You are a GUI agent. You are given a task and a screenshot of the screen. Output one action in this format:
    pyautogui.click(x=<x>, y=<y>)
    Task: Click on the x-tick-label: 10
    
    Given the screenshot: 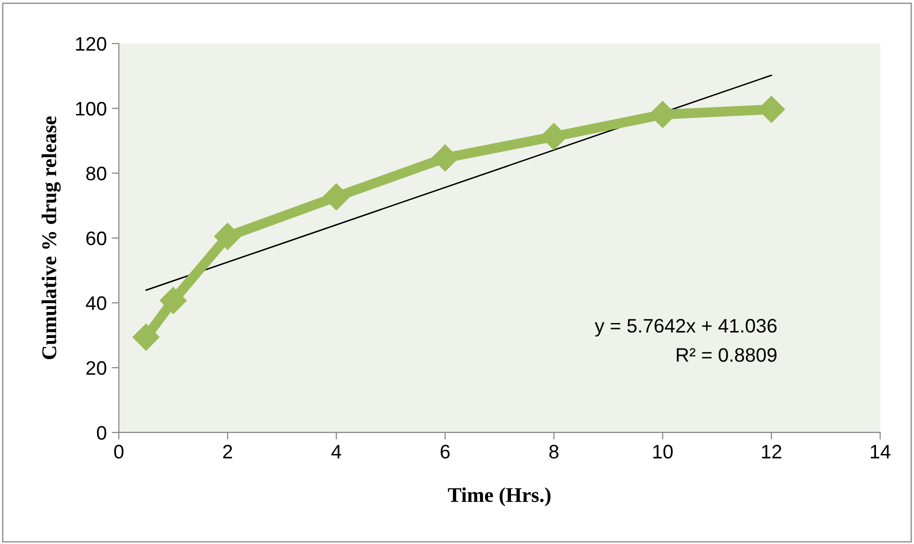 What is the action you would take?
    pyautogui.click(x=663, y=451)
    